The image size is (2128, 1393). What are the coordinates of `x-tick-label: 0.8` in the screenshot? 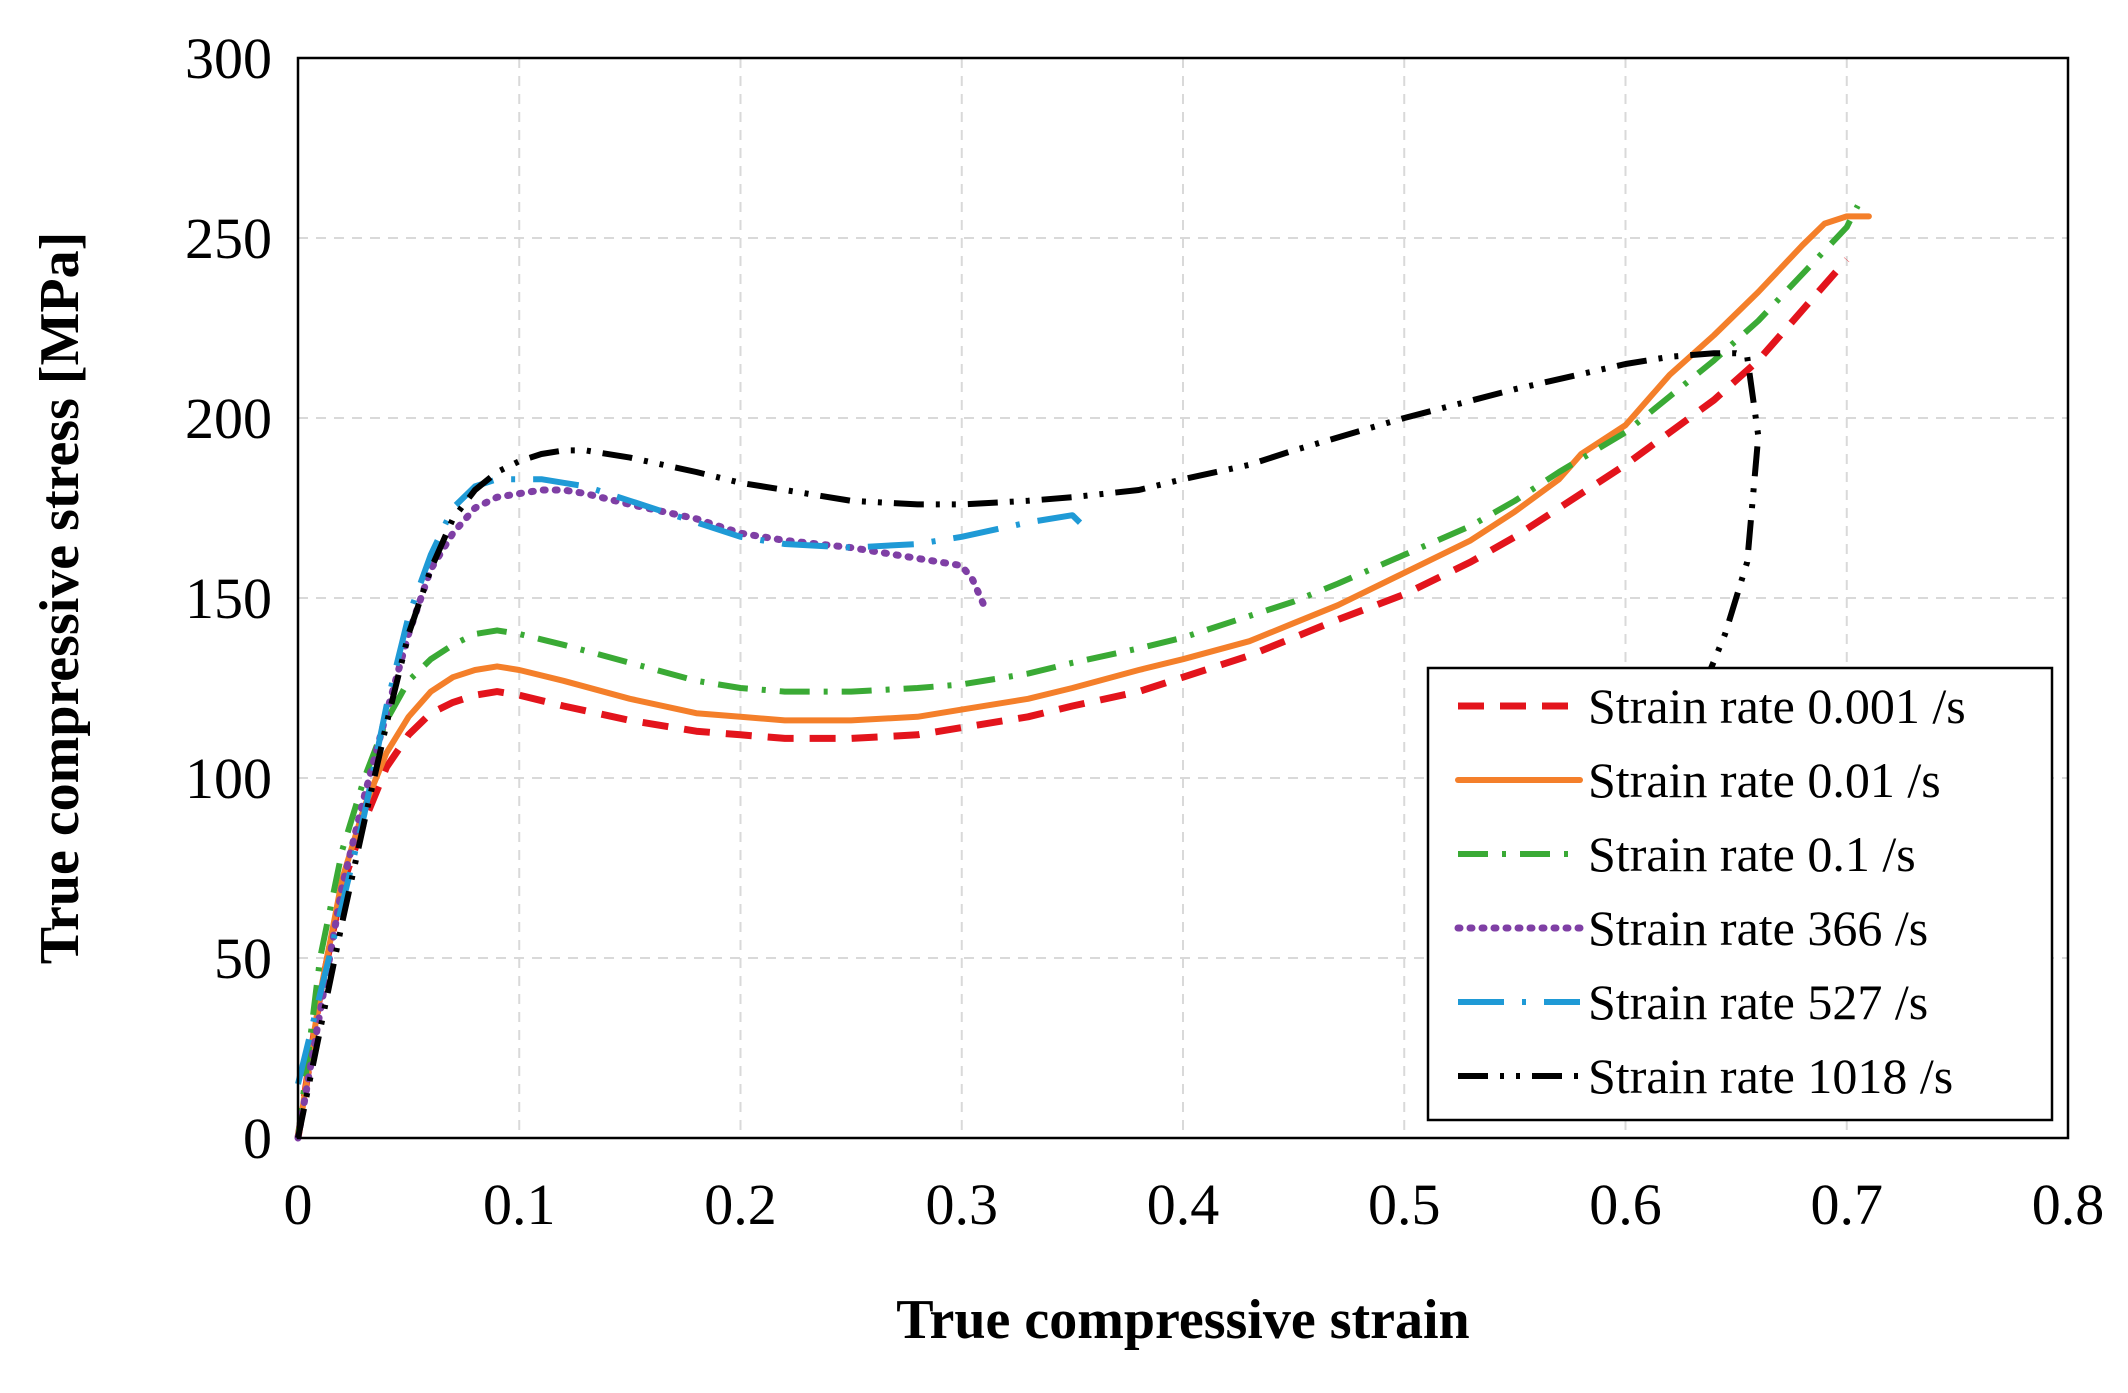 It's located at (2068, 1204).